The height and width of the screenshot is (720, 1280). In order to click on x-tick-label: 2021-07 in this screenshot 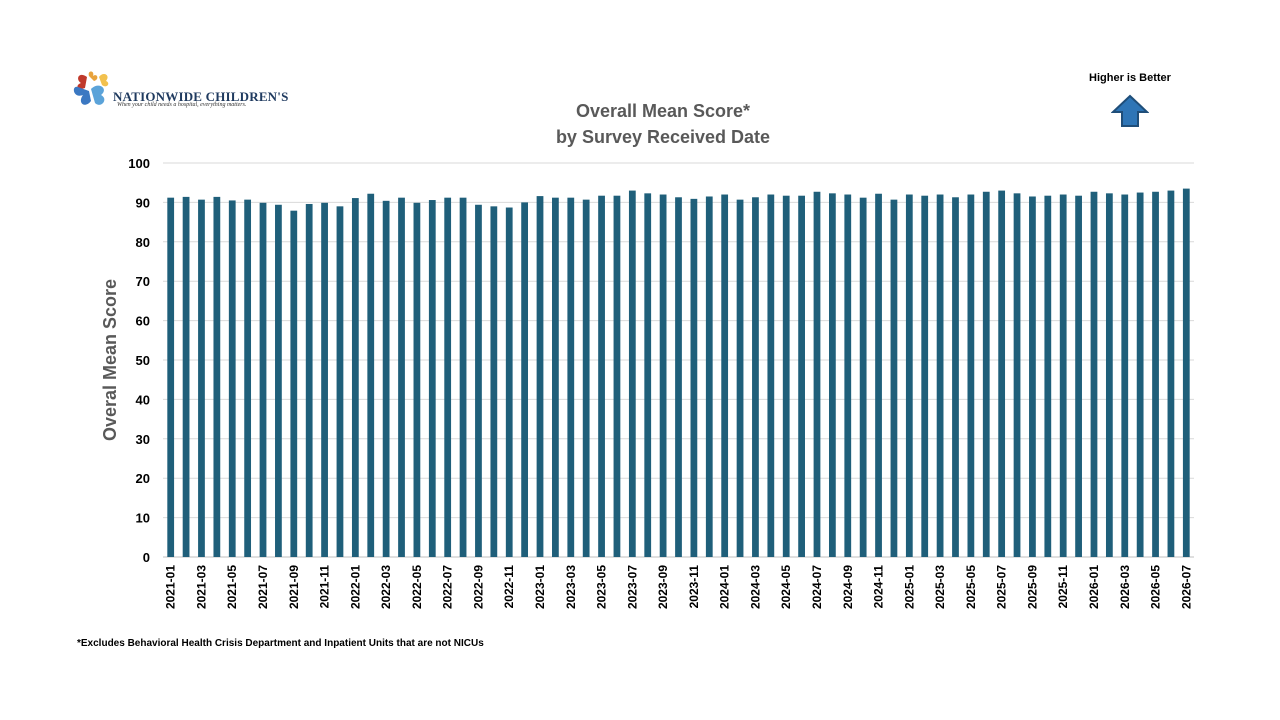, I will do `click(263, 587)`.